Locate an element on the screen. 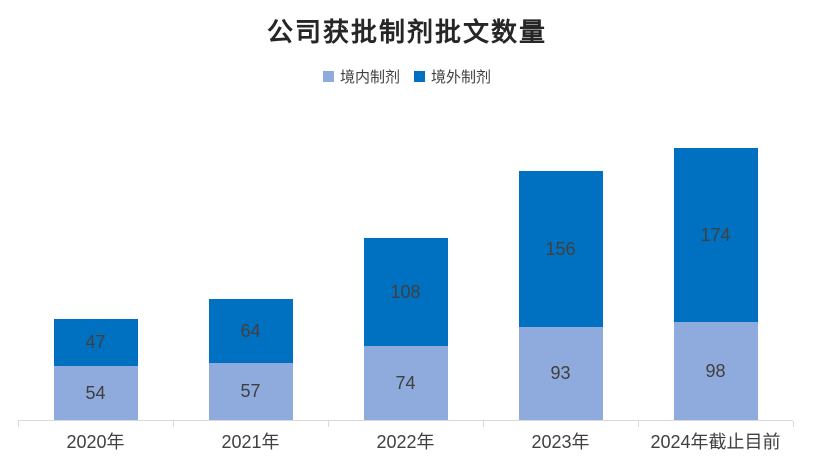  bar-segment-series0-cat1: 57 is located at coordinates (250, 391).